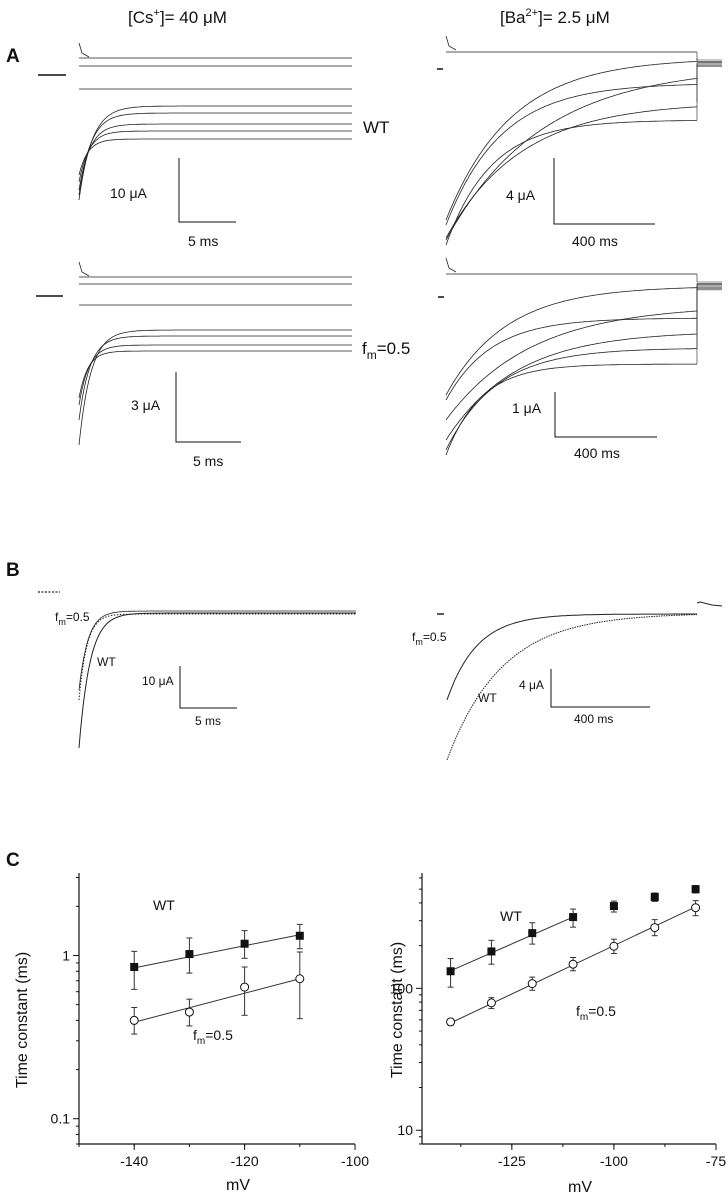 The width and height of the screenshot is (728, 1199). I want to click on x-tick-label: -120, so click(245, 1161).